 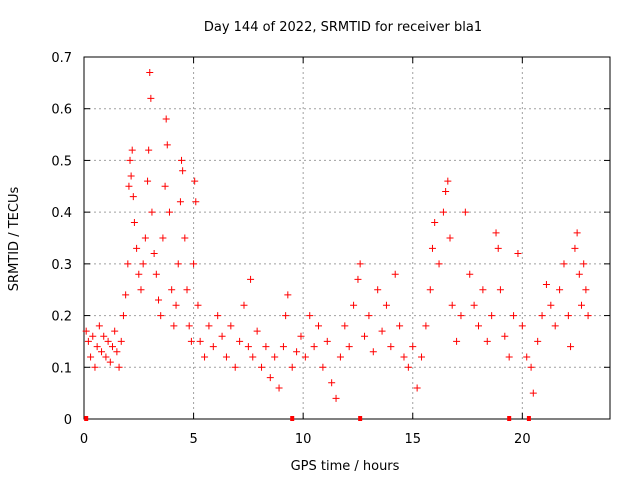 I want to click on y-tick-label: 0.1, so click(x=61, y=368).